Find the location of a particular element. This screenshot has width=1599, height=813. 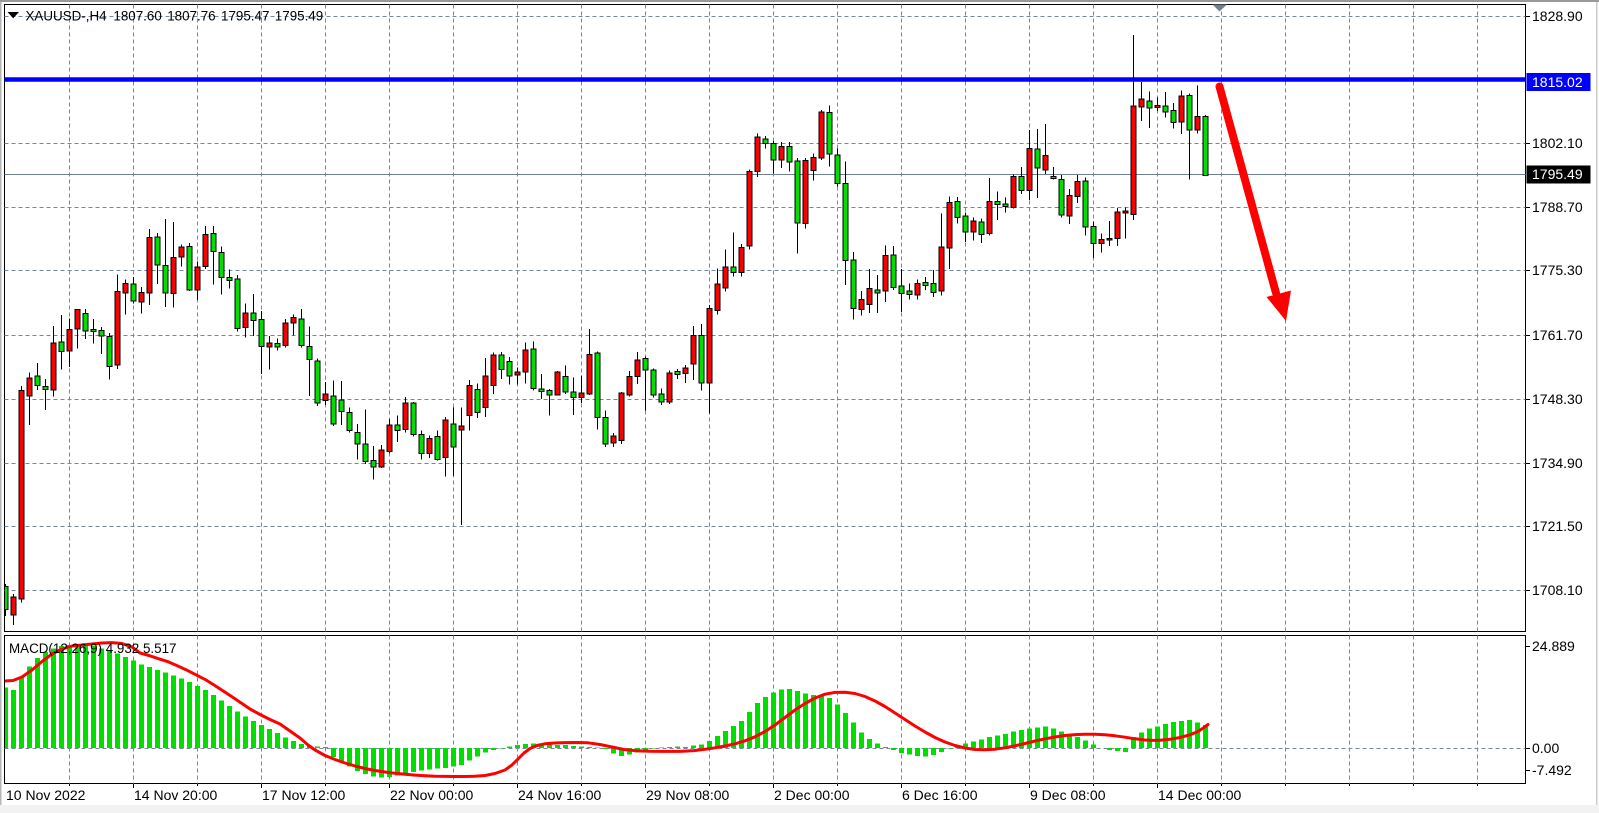

svg-text: XAUUSD-,H4 is located at coordinates (67, 15).